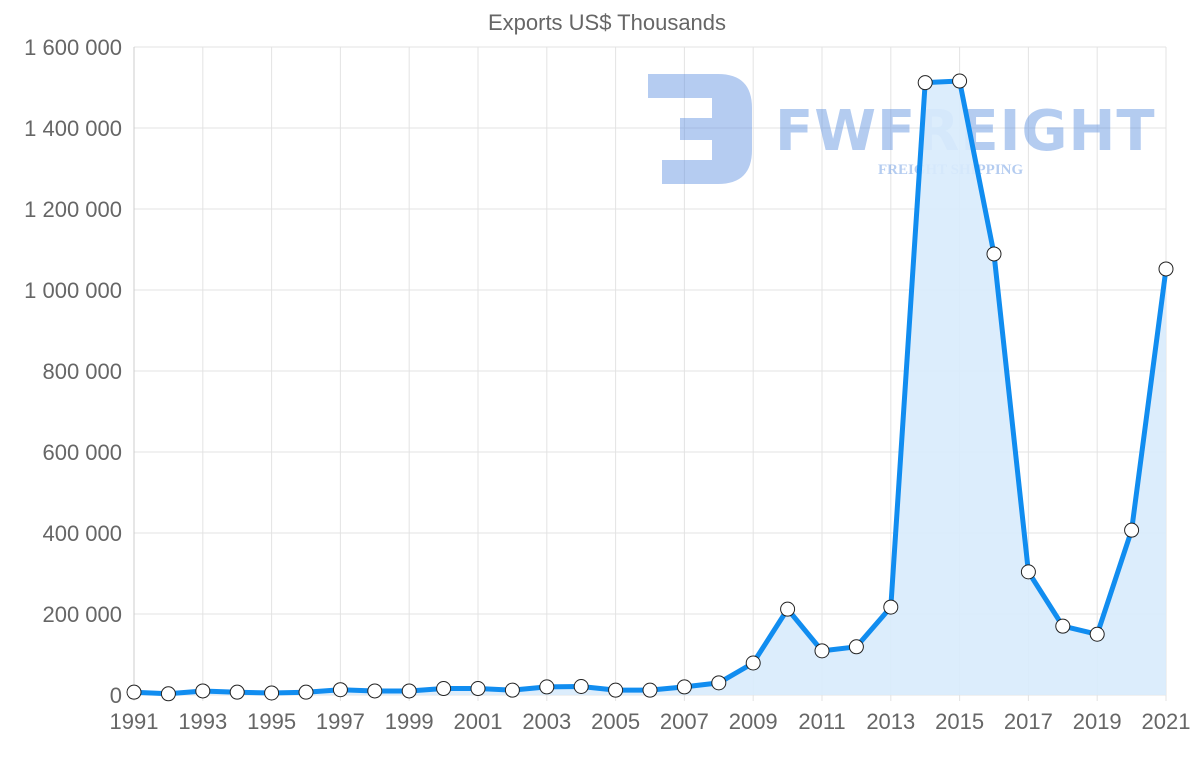  Describe the element at coordinates (788, 609) in the screenshot. I see `data-point-2010` at that location.